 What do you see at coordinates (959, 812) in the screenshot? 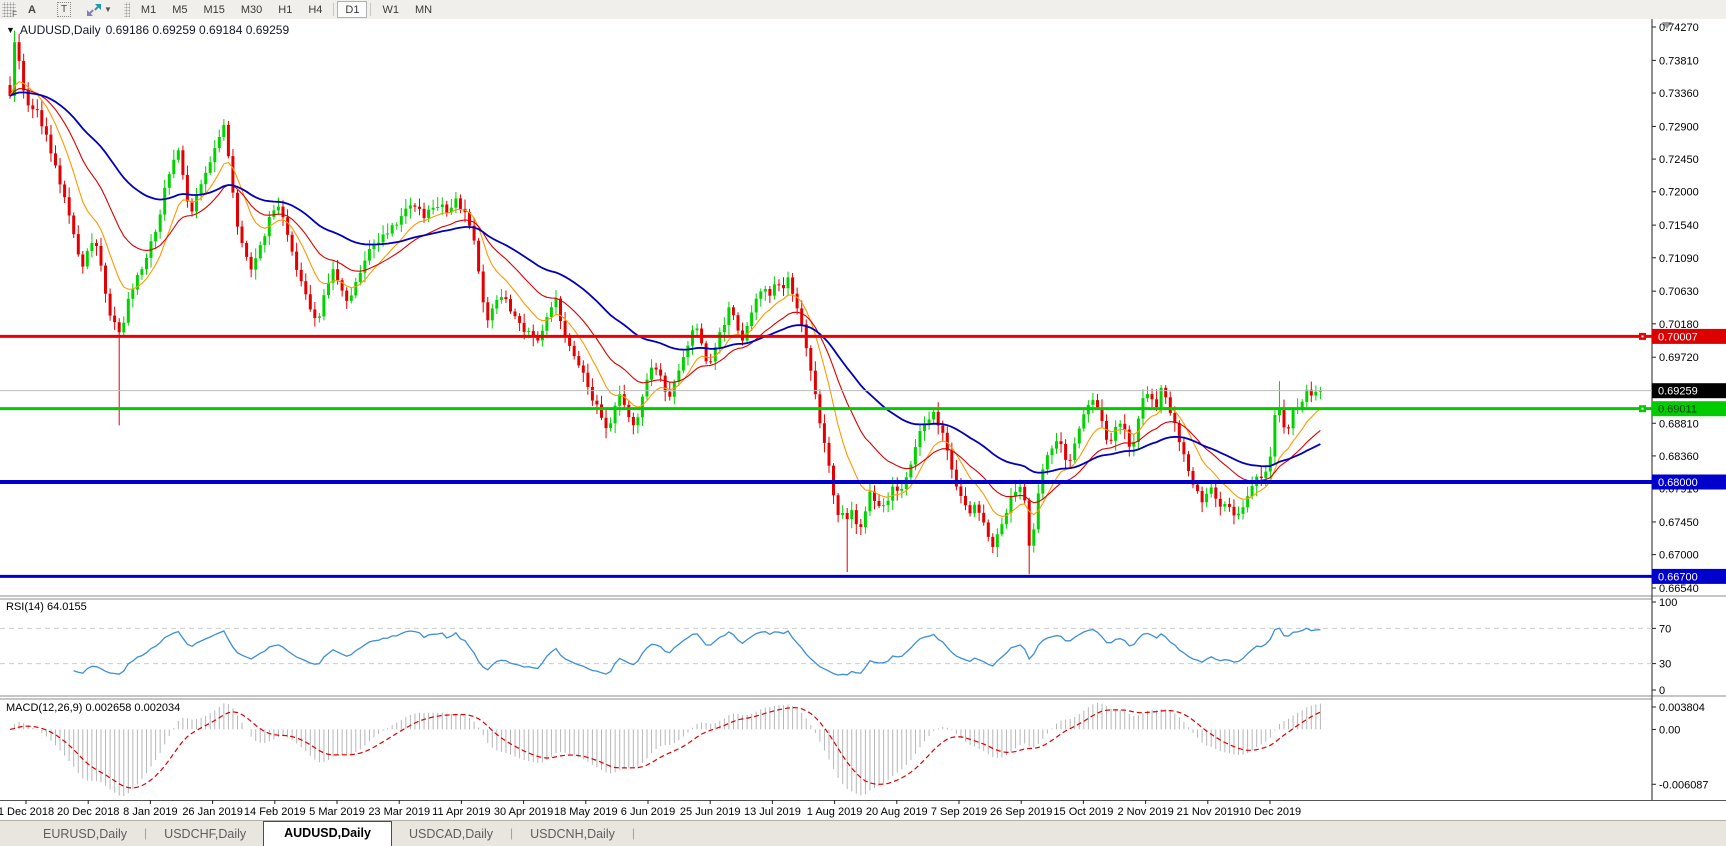
I see `date-axis-label: 7 Sep 2019` at bounding box center [959, 812].